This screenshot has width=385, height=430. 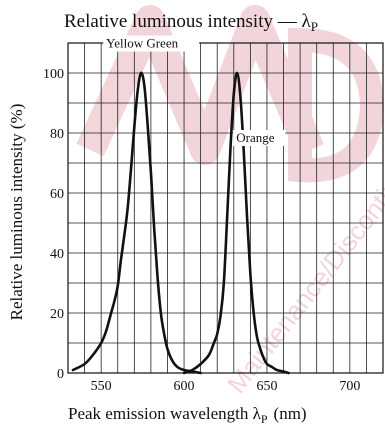 I want to click on x-tick-label: 550, so click(x=101, y=386).